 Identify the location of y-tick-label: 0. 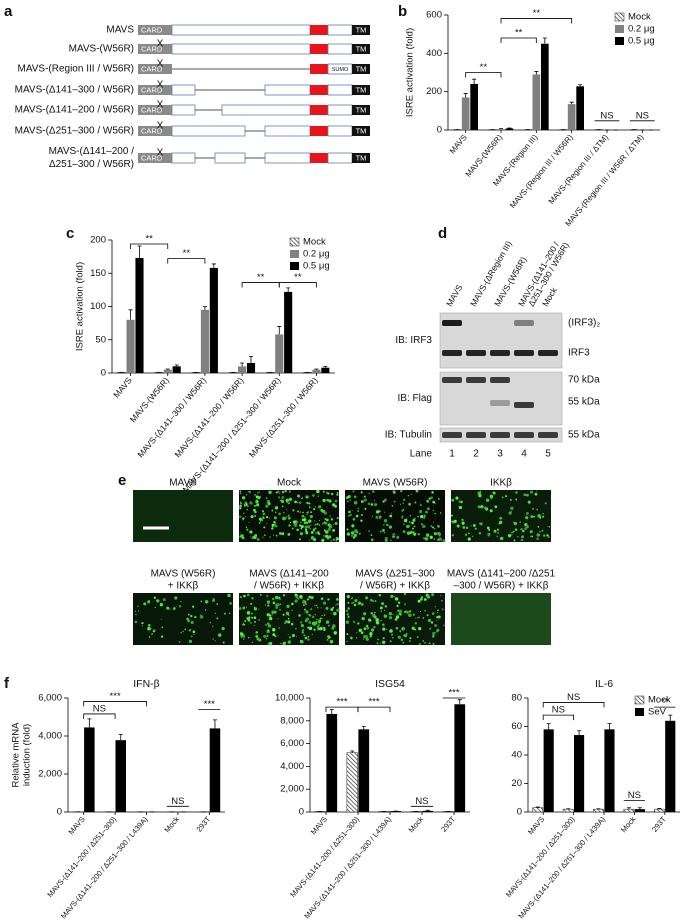
(439, 130).